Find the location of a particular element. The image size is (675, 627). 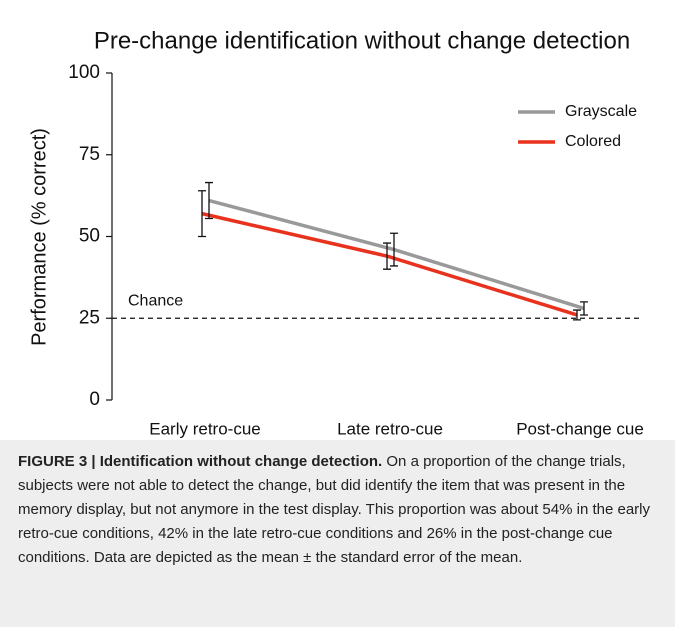

x-tick-label: Late retro-cue is located at coordinates (390, 428).